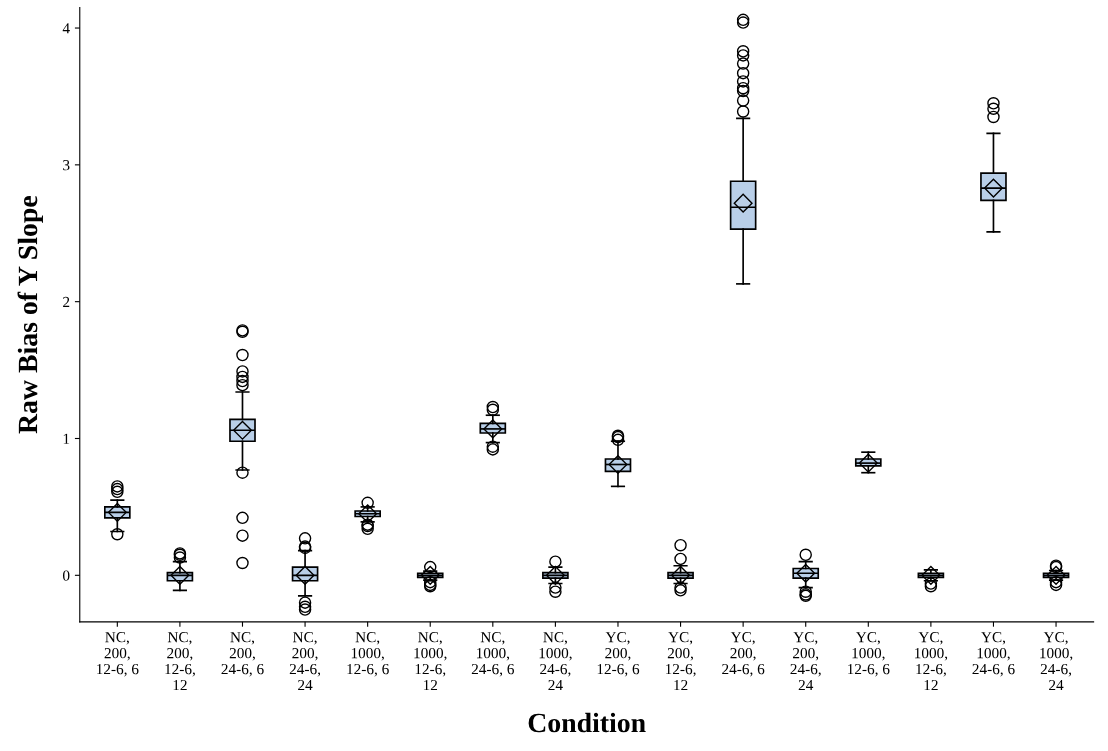 This screenshot has height=751, width=1108. I want to click on y-tick-label: 4, so click(66, 28).